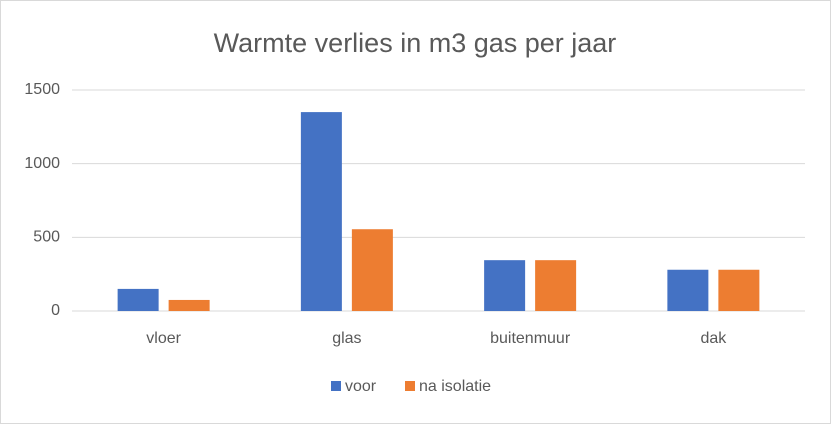 The height and width of the screenshot is (424, 831). What do you see at coordinates (455, 386) in the screenshot?
I see `legend-label: na isolatie` at bounding box center [455, 386].